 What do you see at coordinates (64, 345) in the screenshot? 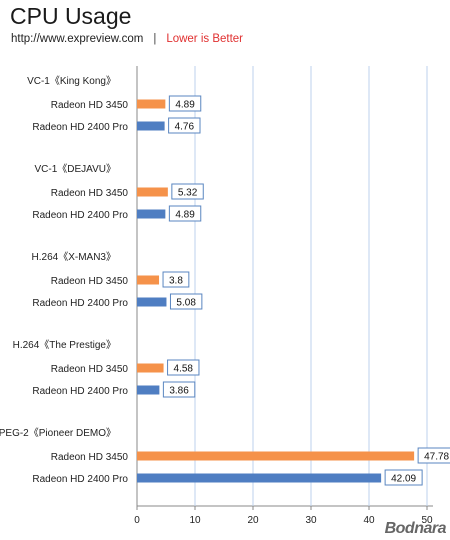
I see `group-label: H.264《The Prestige》` at bounding box center [64, 345].